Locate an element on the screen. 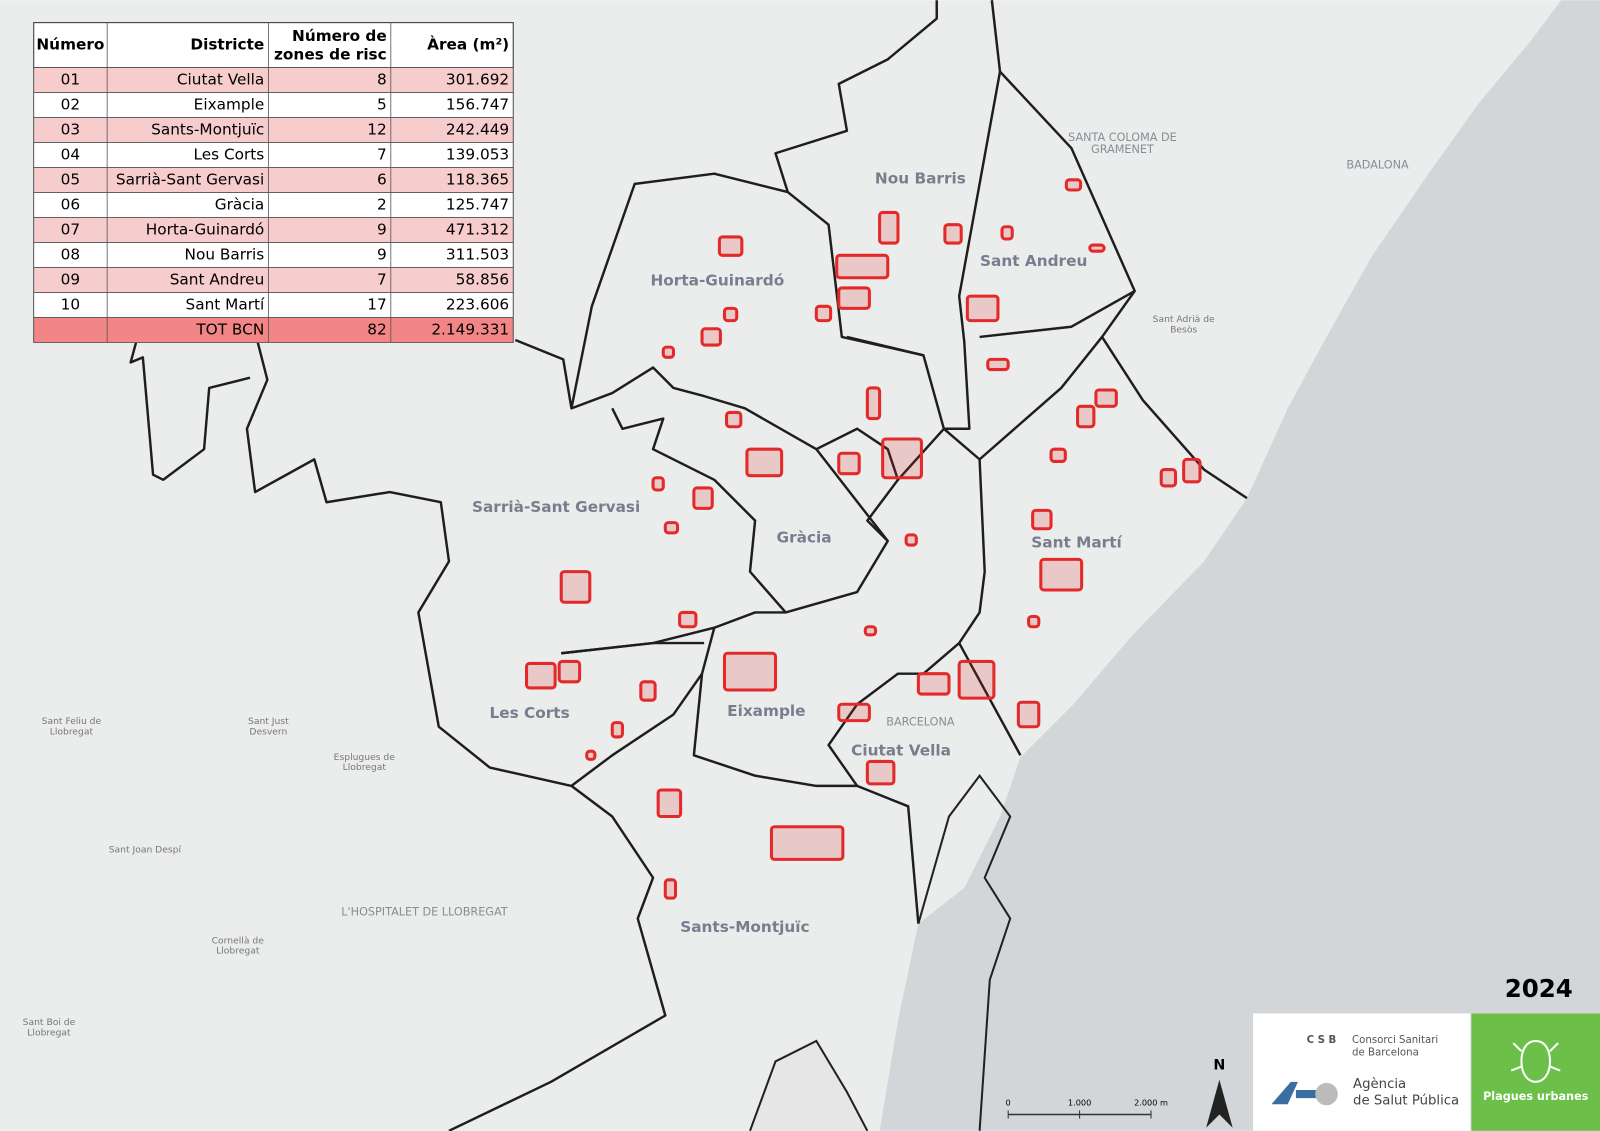 The width and height of the screenshot is (1600, 1131). csb-name: Consorci Sanitari is located at coordinates (1395, 1040).